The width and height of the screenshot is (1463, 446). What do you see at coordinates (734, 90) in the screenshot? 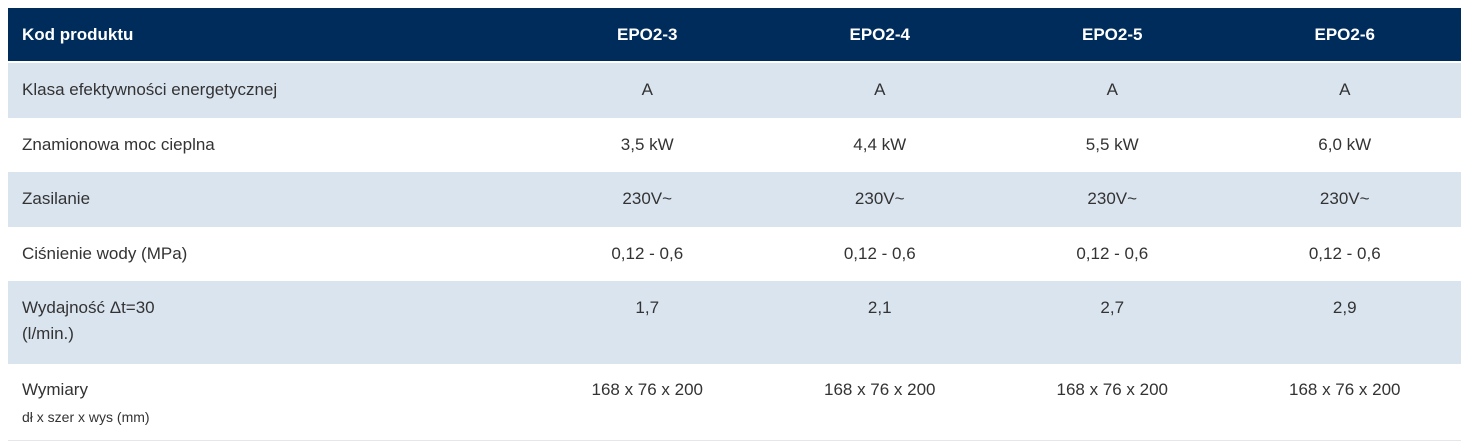
I see `table-row-energy-class: Klasa efektywności energetycznej A A A A` at bounding box center [734, 90].